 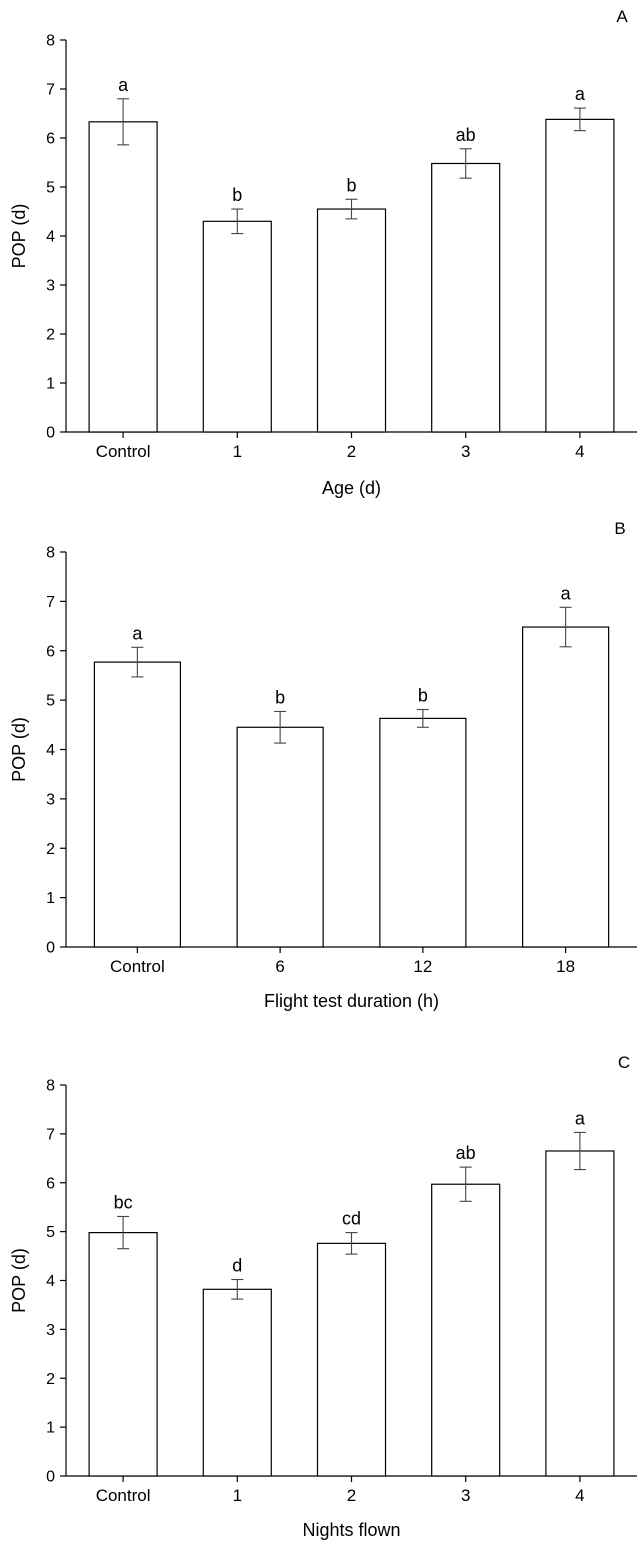 I want to click on significance-letter: bc, so click(x=123, y=1202).